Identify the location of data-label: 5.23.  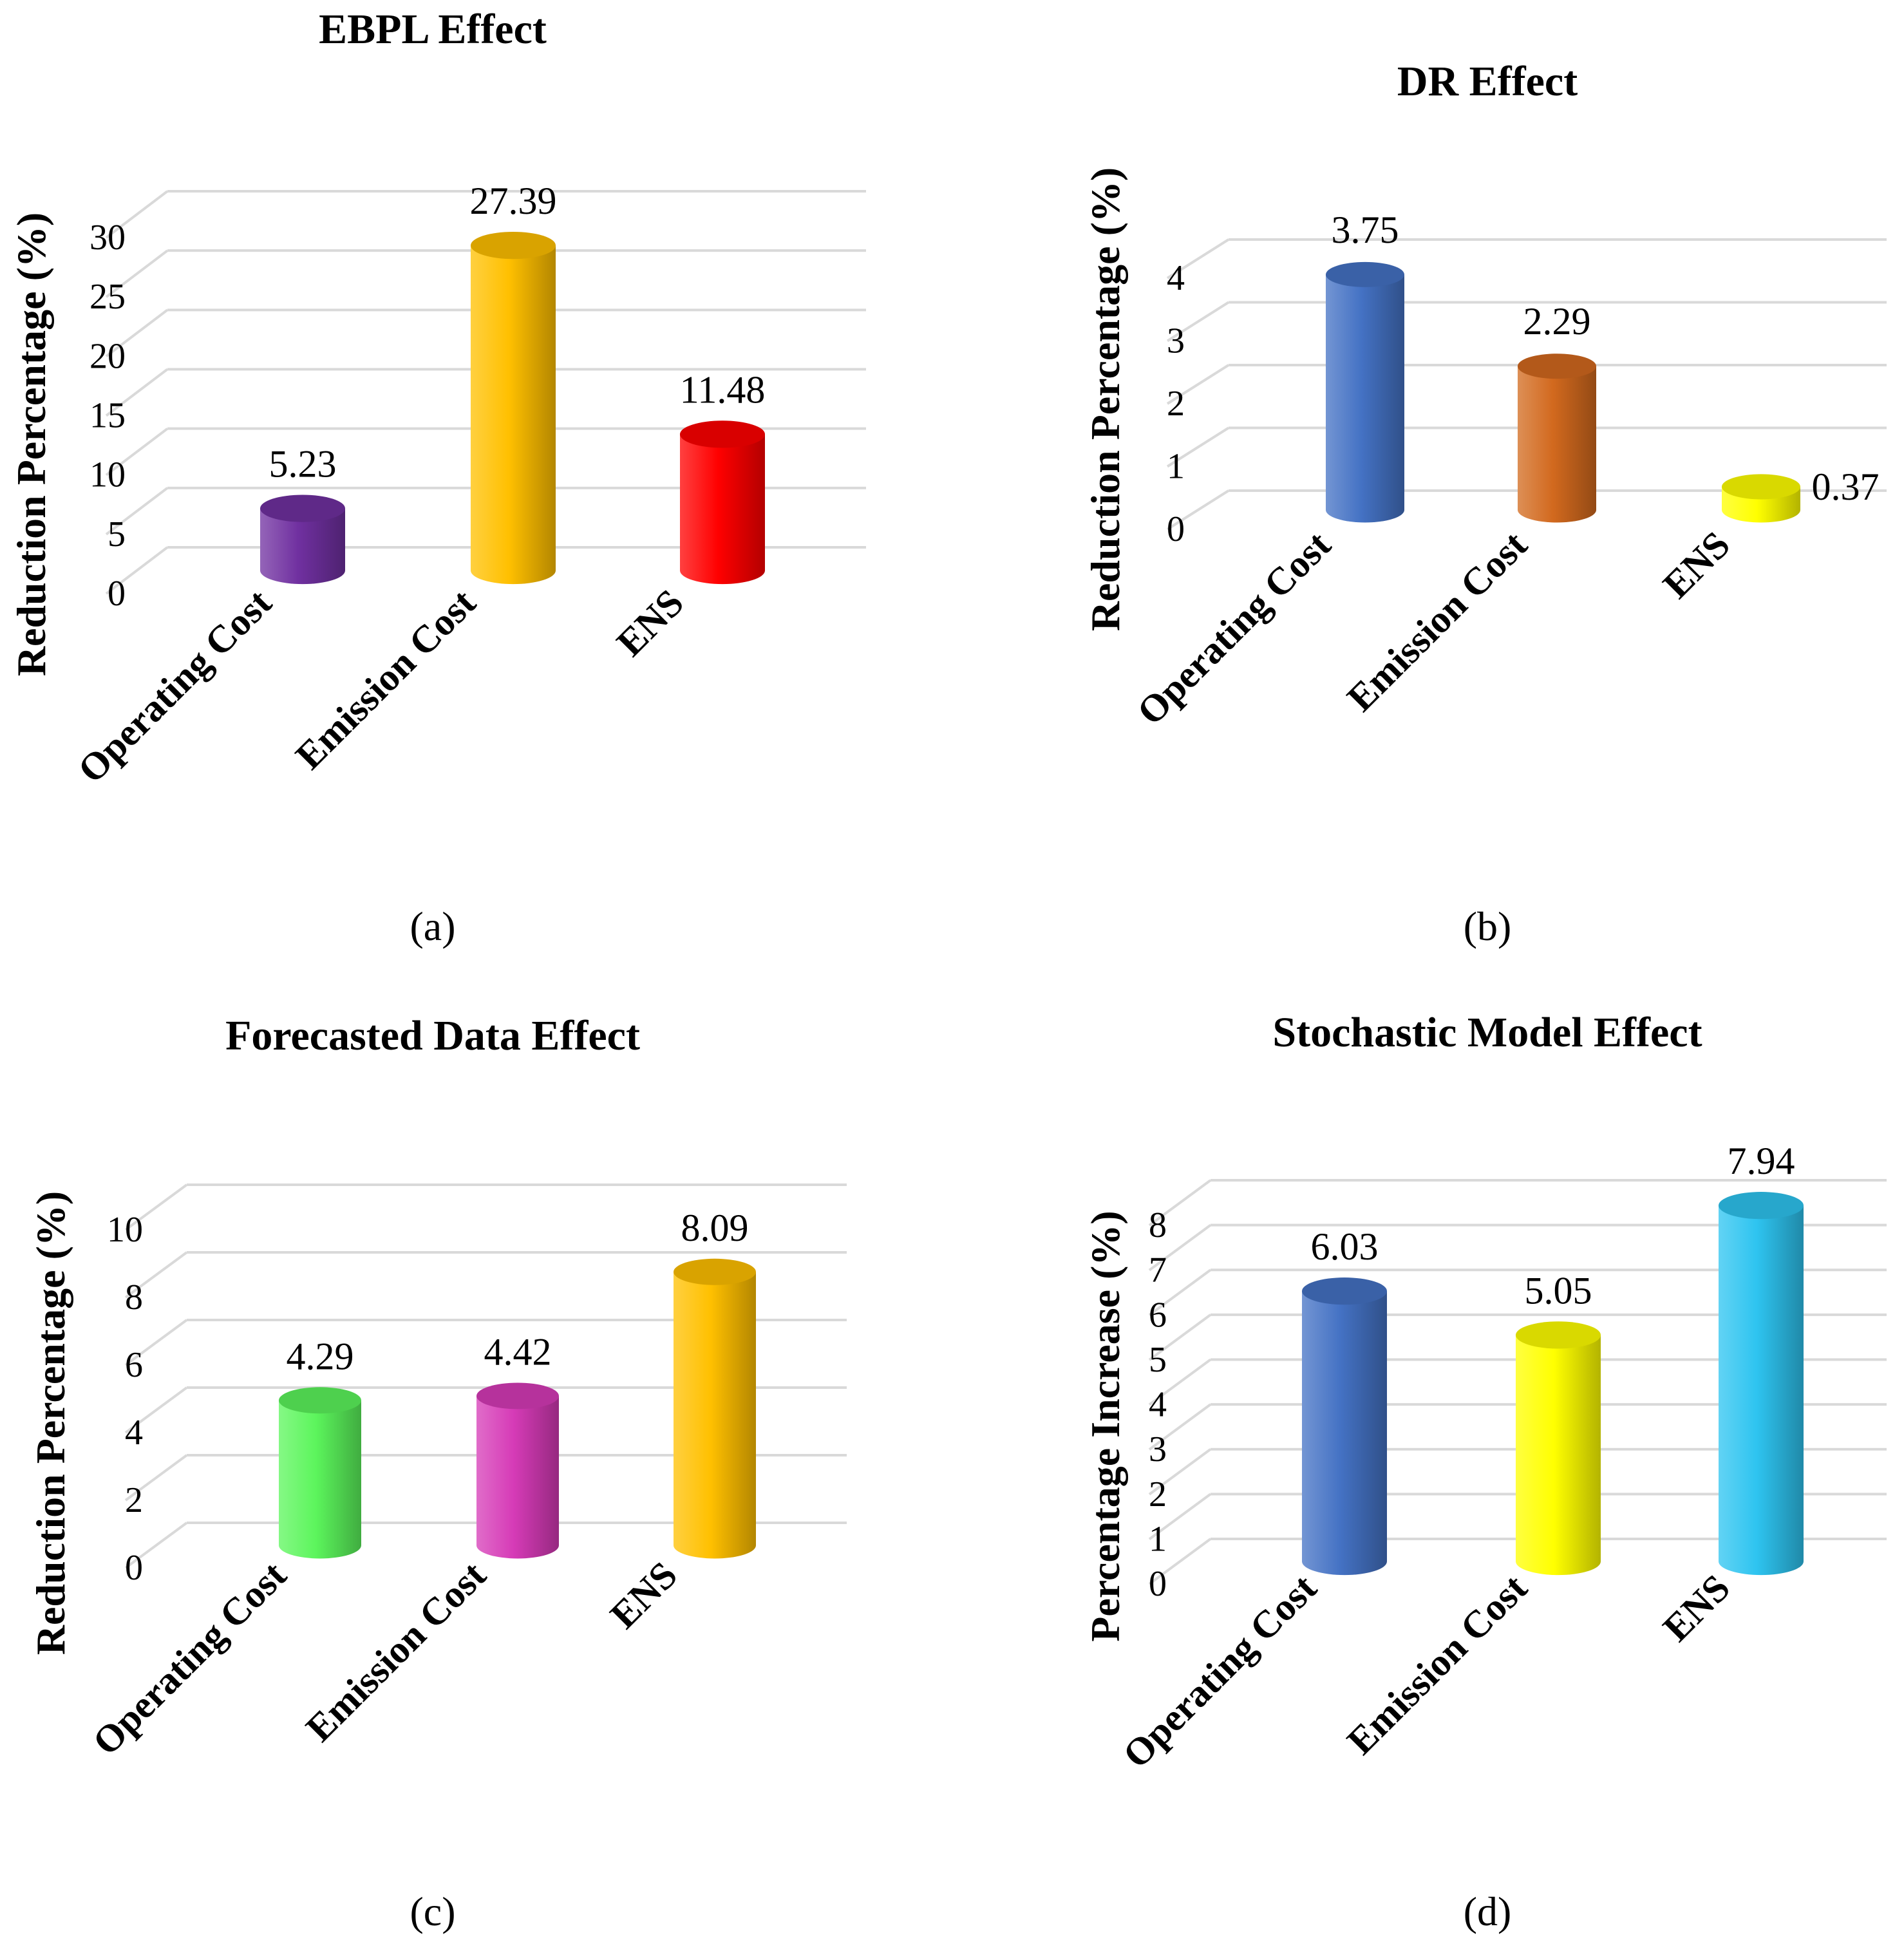
(303, 463).